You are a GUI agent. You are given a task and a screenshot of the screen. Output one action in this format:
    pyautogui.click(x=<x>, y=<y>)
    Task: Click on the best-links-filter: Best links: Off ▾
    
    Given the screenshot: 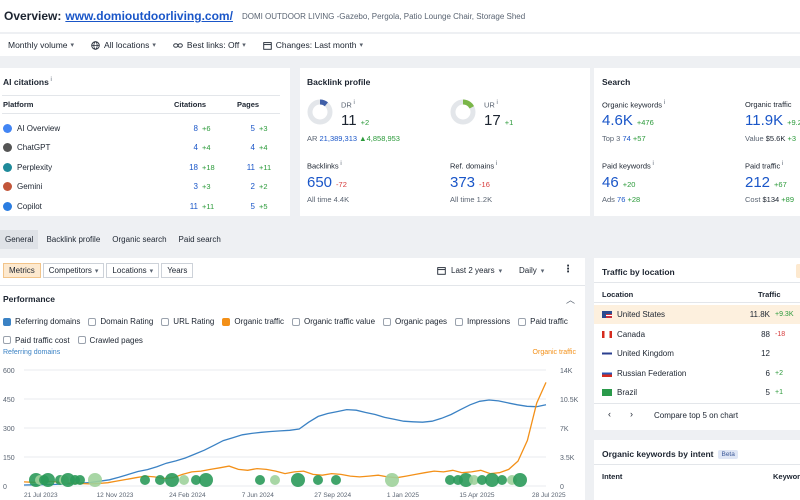 What is the action you would take?
    pyautogui.click(x=209, y=45)
    